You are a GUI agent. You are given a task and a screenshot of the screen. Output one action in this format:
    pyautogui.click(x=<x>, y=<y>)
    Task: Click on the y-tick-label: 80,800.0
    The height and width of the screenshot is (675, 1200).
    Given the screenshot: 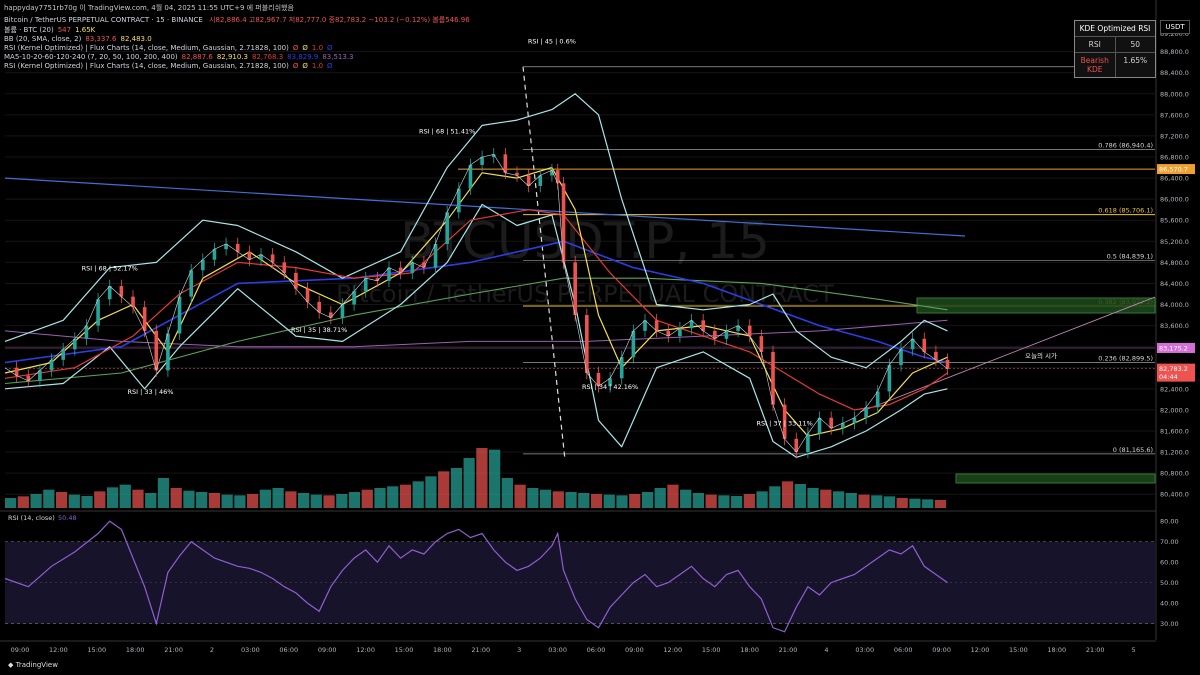 What is the action you would take?
    pyautogui.click(x=1174, y=474)
    